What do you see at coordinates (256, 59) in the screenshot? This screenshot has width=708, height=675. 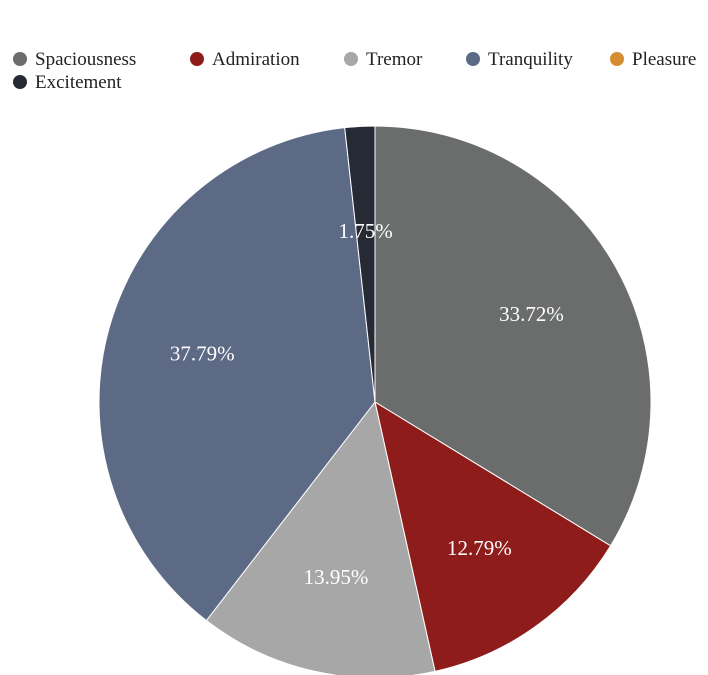 I see `legend-label-admiration: Admiration` at bounding box center [256, 59].